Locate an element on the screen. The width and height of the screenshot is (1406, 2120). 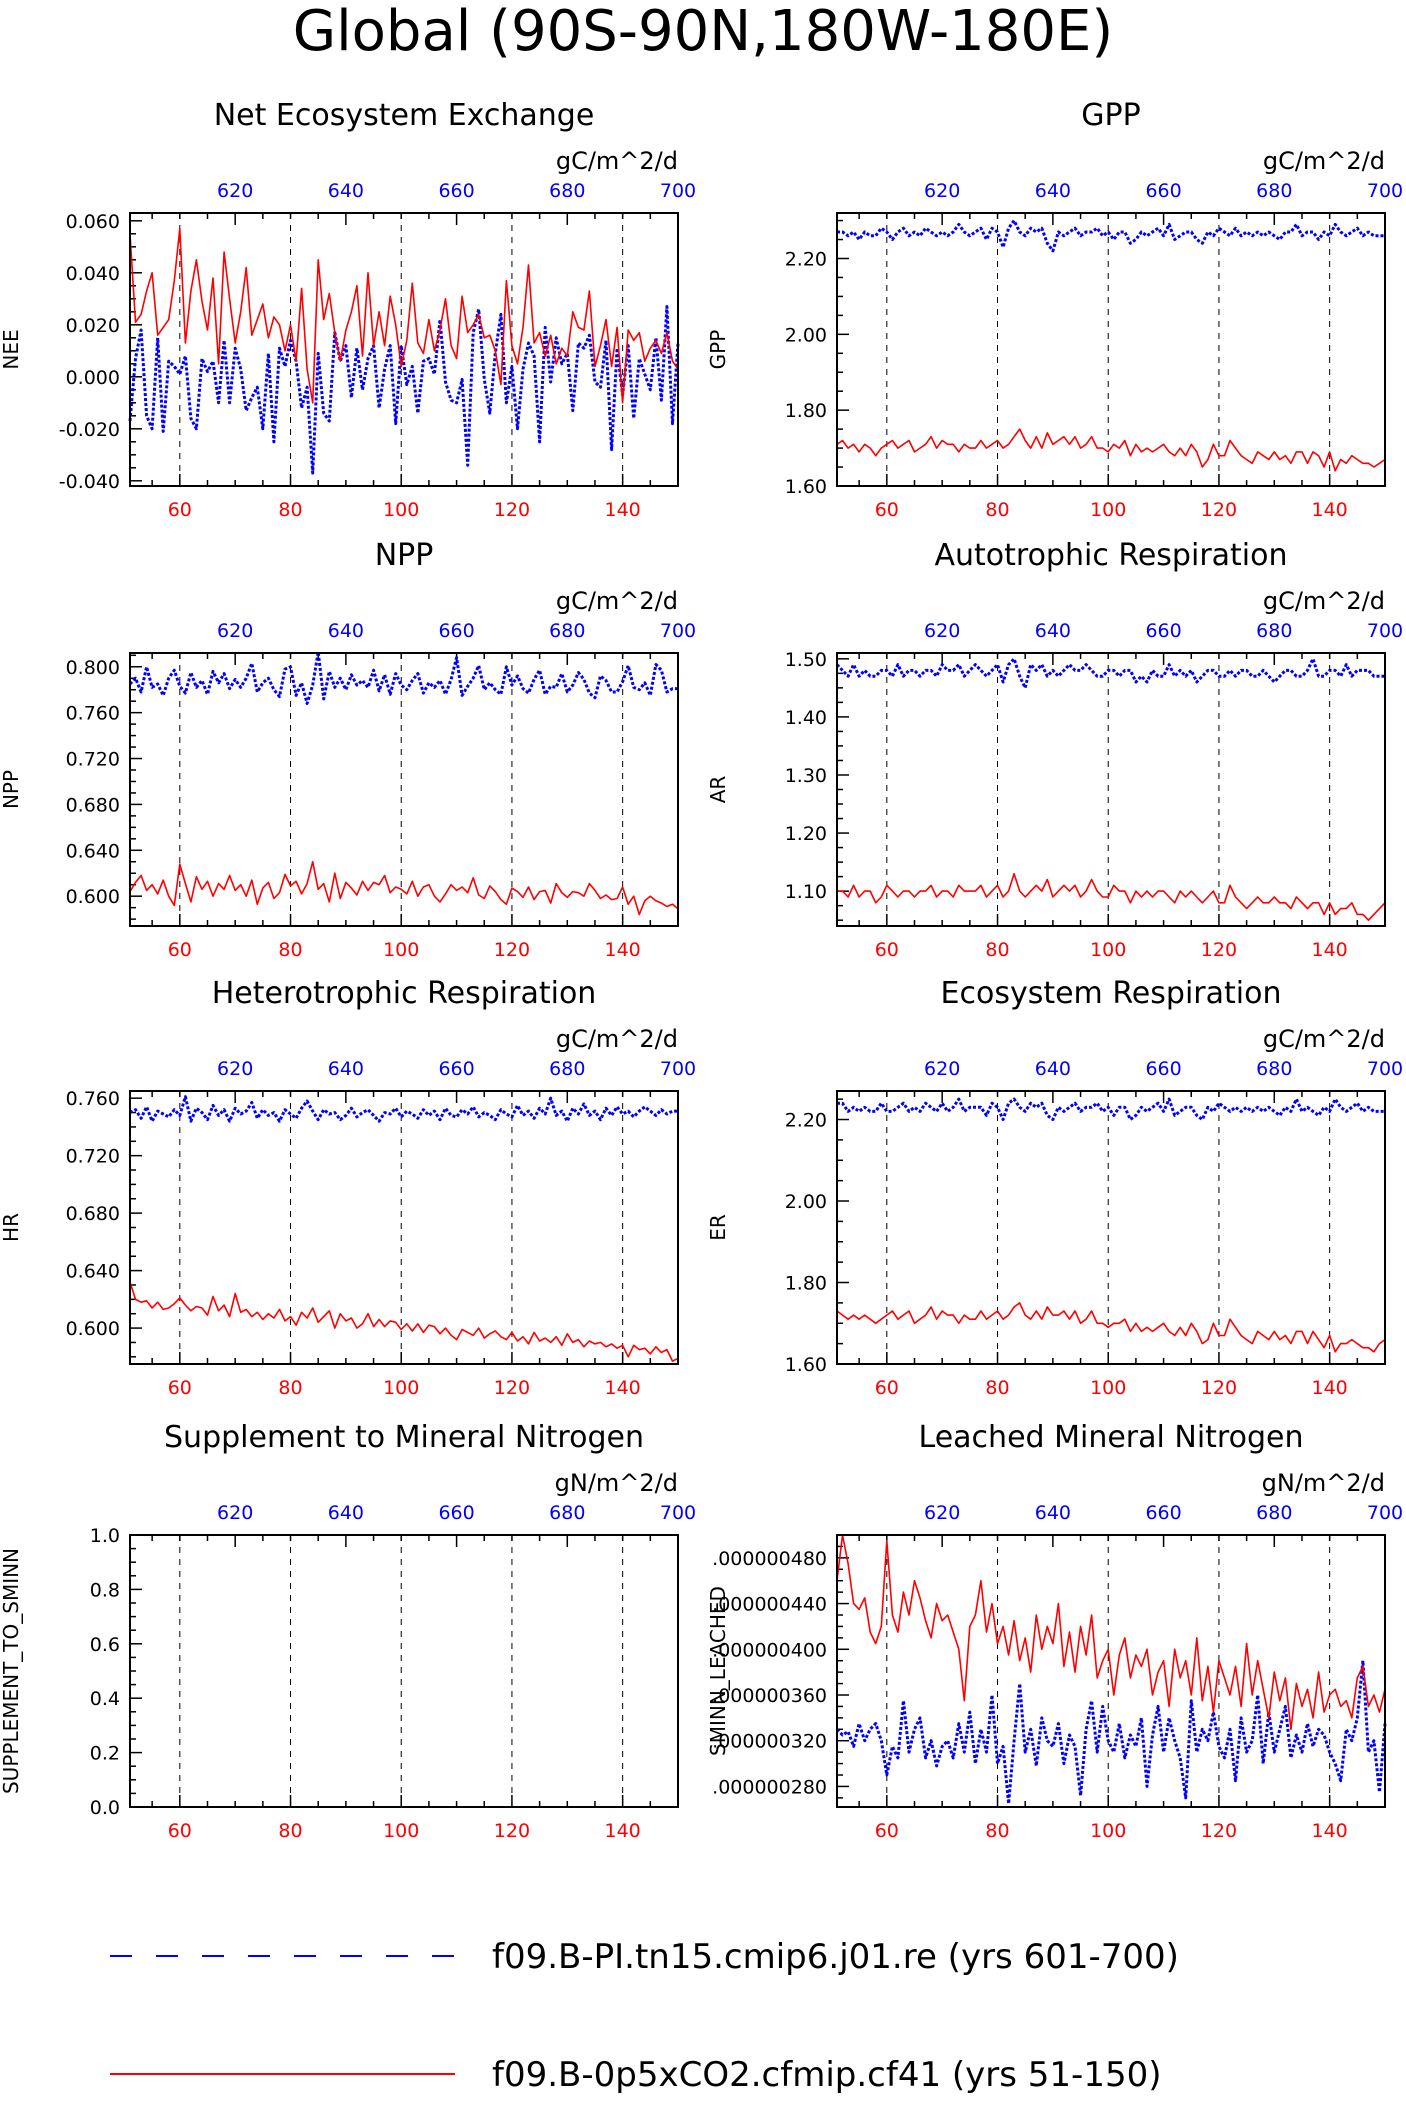
legend-label-case2: f09.B-0p5xCO2.cfmip.cf41 (yrs 51-150) is located at coordinates (826, 2075).